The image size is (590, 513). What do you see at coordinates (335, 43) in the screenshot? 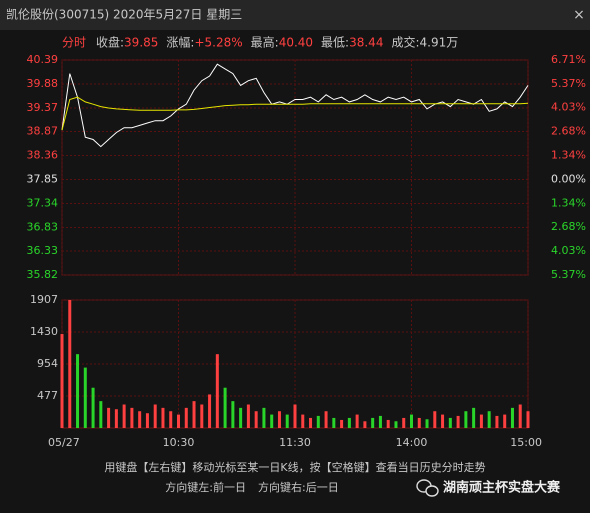
I see `stat-label: 最低:` at bounding box center [335, 43].